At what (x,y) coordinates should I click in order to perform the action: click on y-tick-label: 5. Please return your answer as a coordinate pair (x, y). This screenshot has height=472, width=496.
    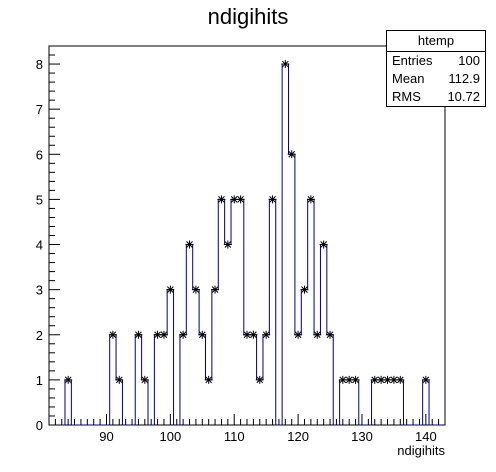
    Looking at the image, I should click on (39, 199).